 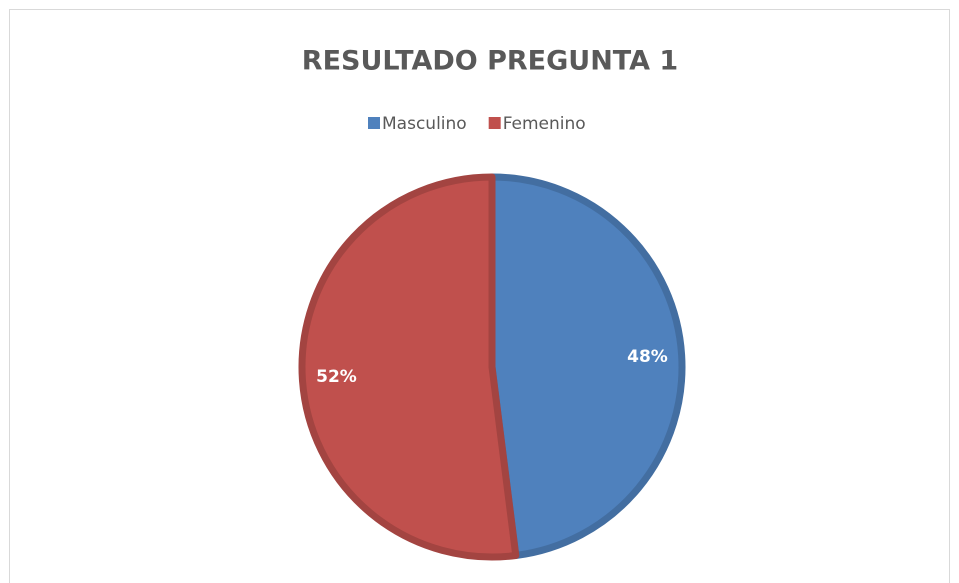 What do you see at coordinates (490, 61) in the screenshot?
I see `chart-title: RESULTADO PREGUNTA 1` at bounding box center [490, 61].